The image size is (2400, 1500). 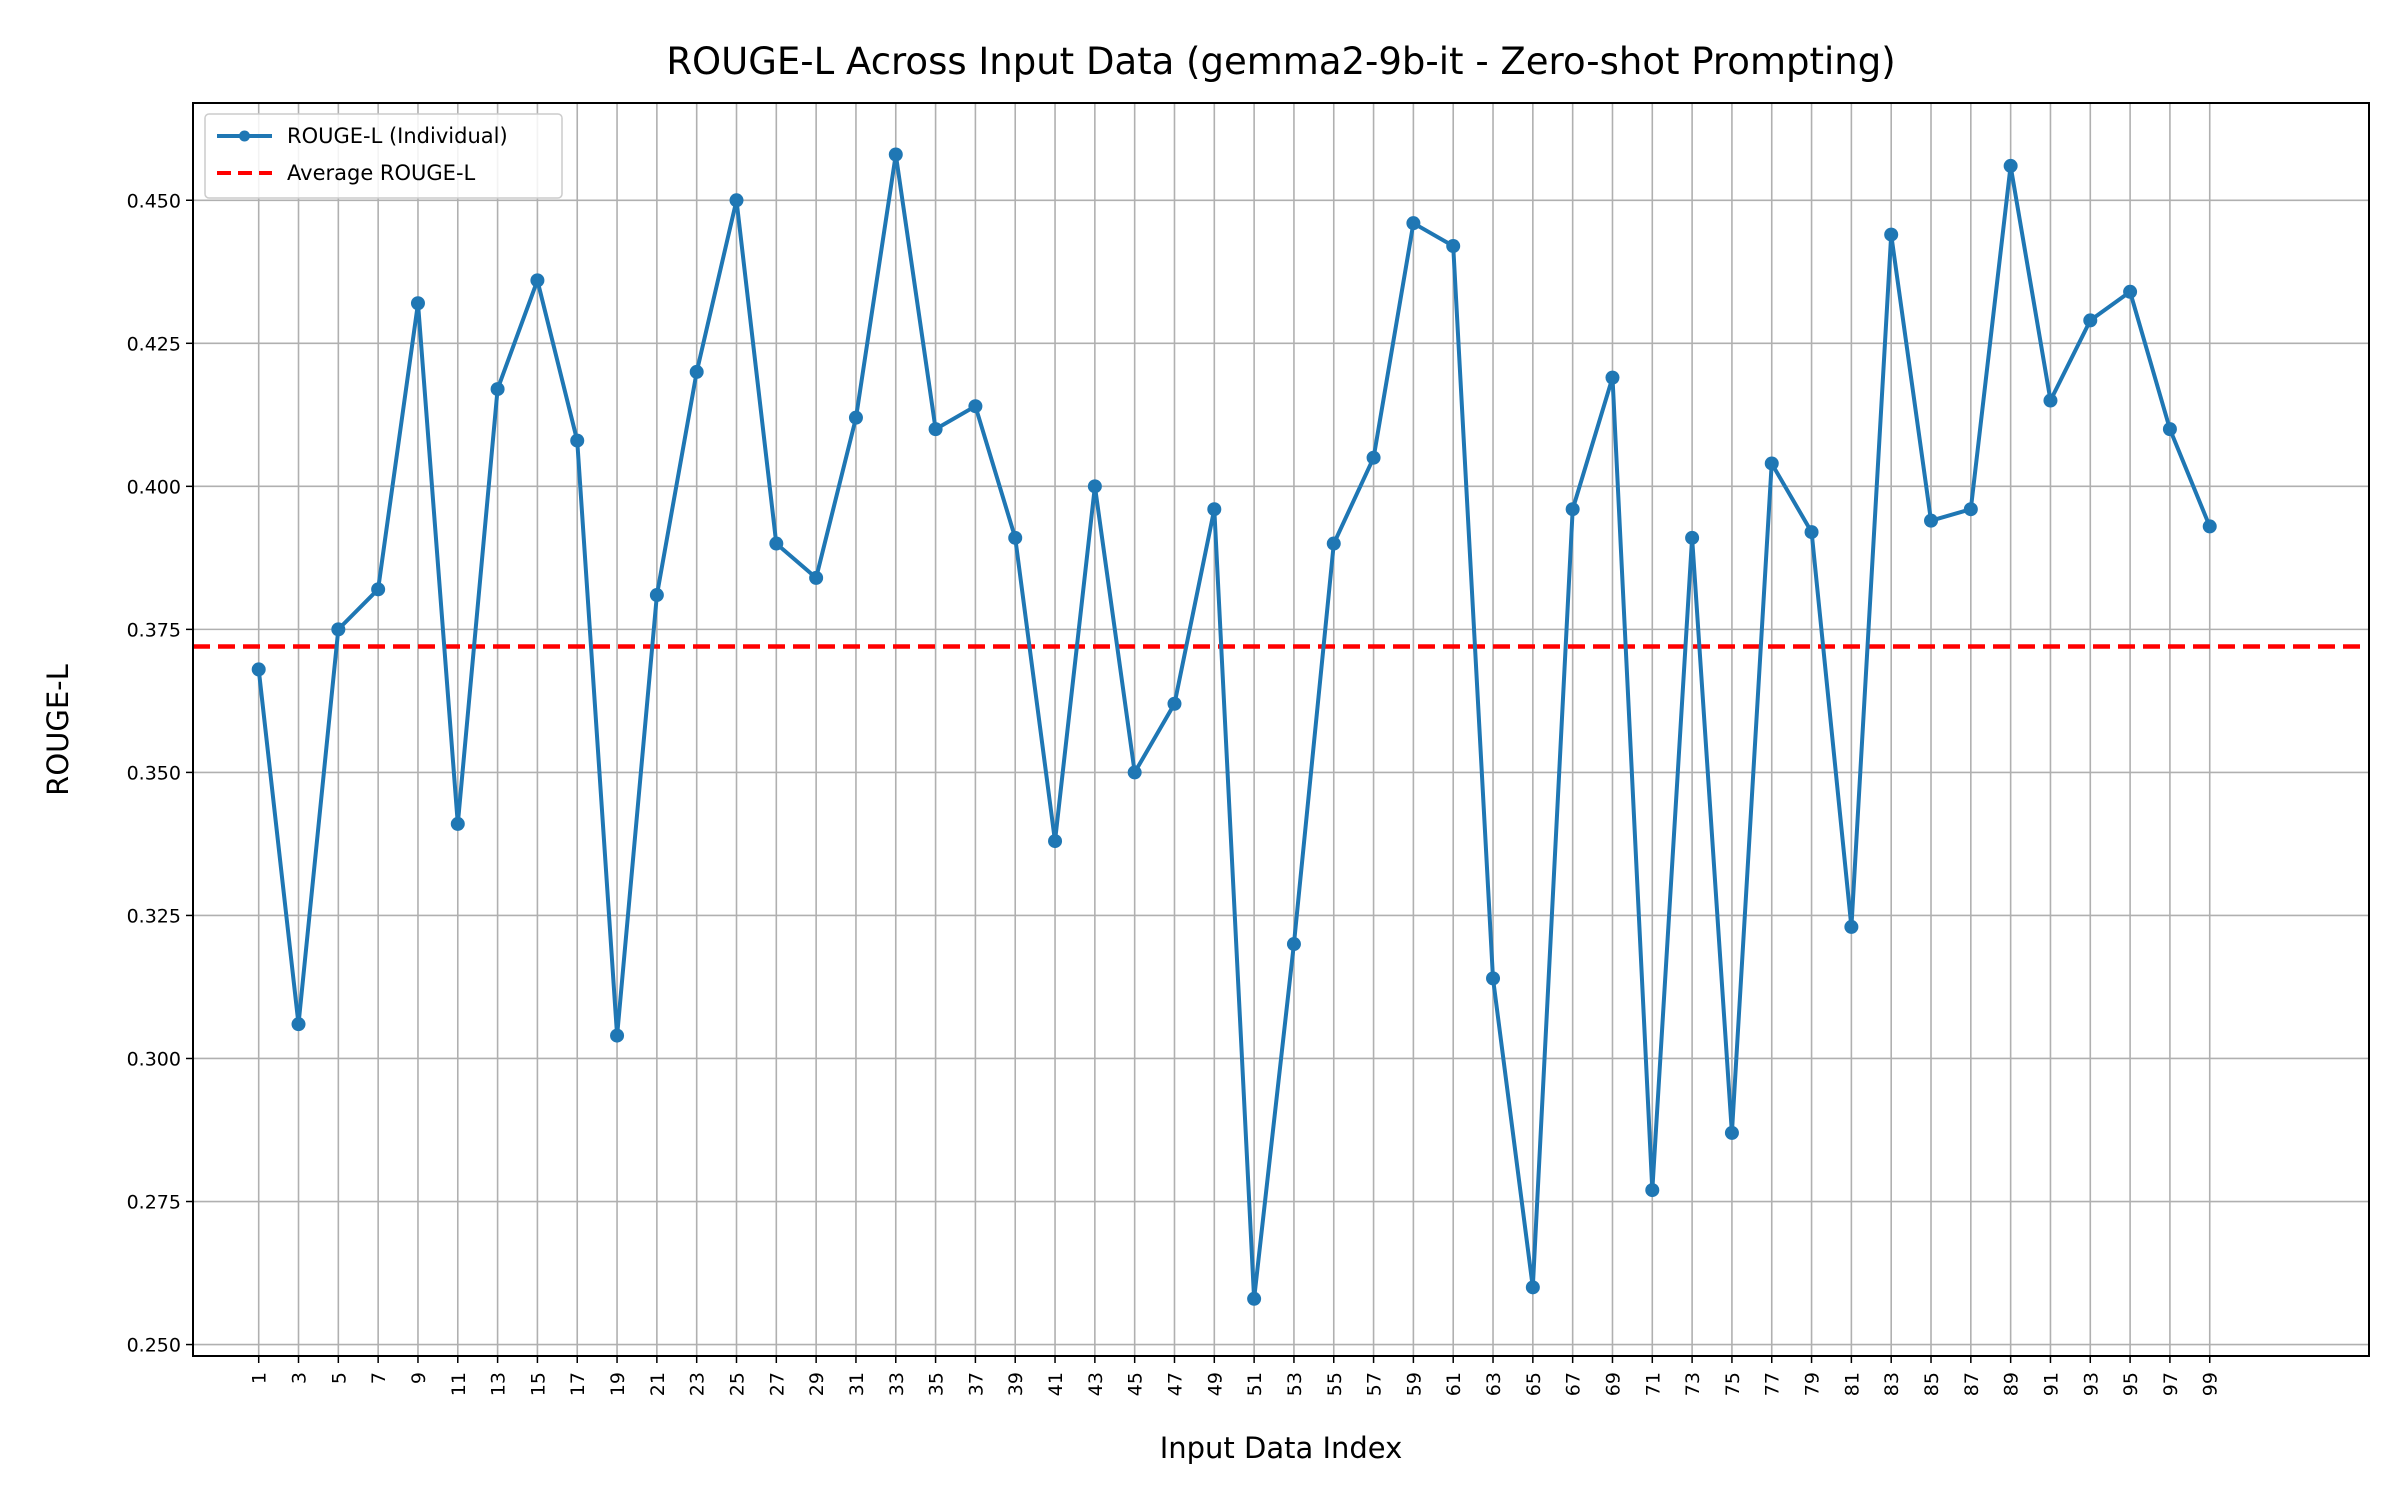 I want to click on y-tick-label: 0.350, so click(x=154, y=773).